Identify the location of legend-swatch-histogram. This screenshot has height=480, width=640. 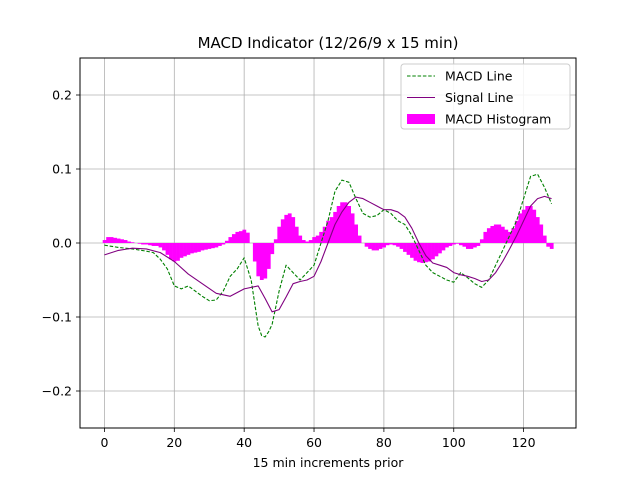
(421, 119).